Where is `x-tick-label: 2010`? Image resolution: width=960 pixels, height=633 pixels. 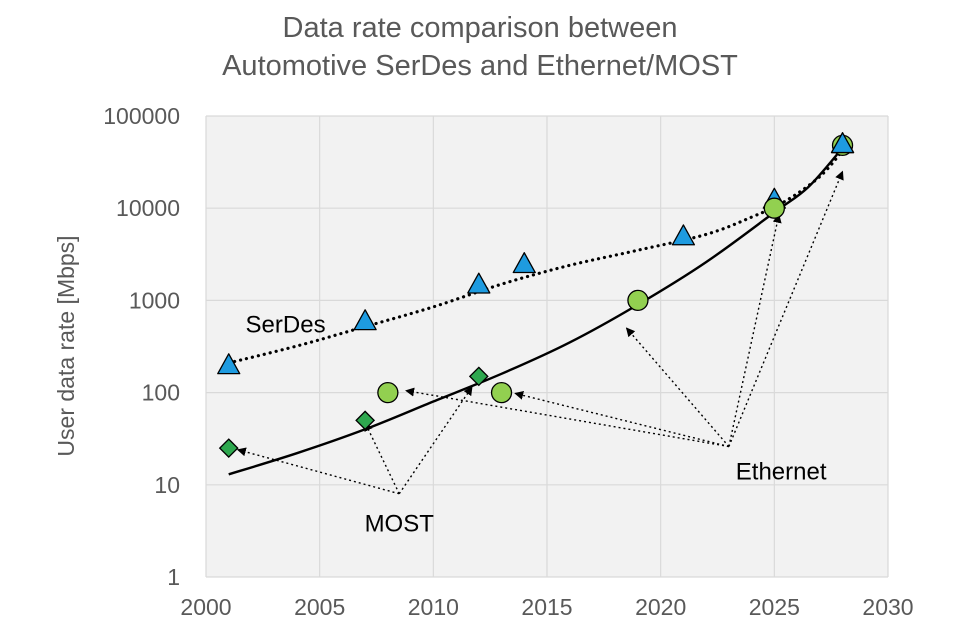 x-tick-label: 2010 is located at coordinates (433, 607).